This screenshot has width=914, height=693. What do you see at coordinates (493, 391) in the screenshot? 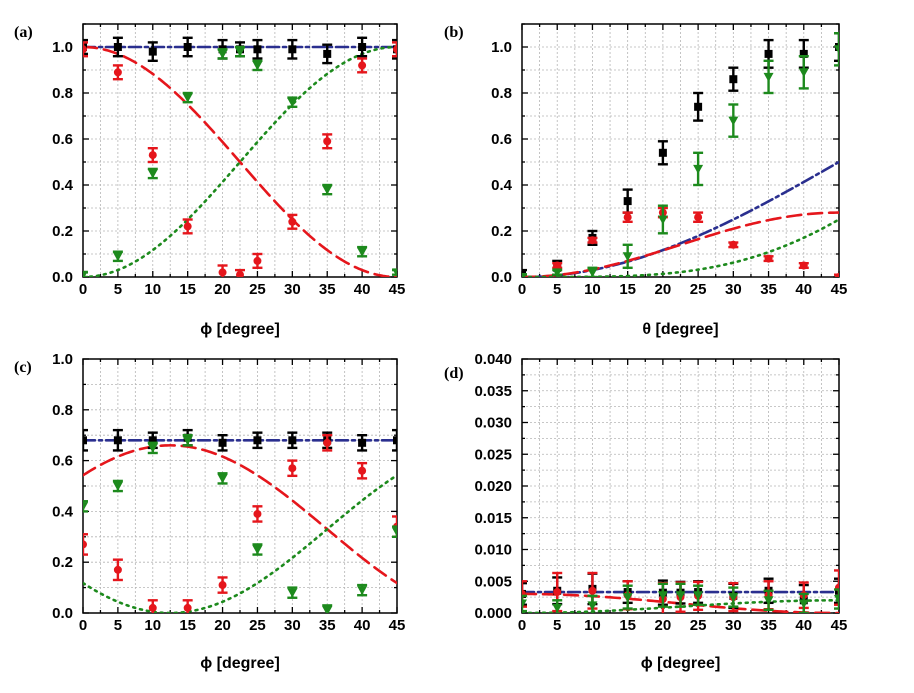
I see `y-tick-label: 0.035` at bounding box center [493, 391].